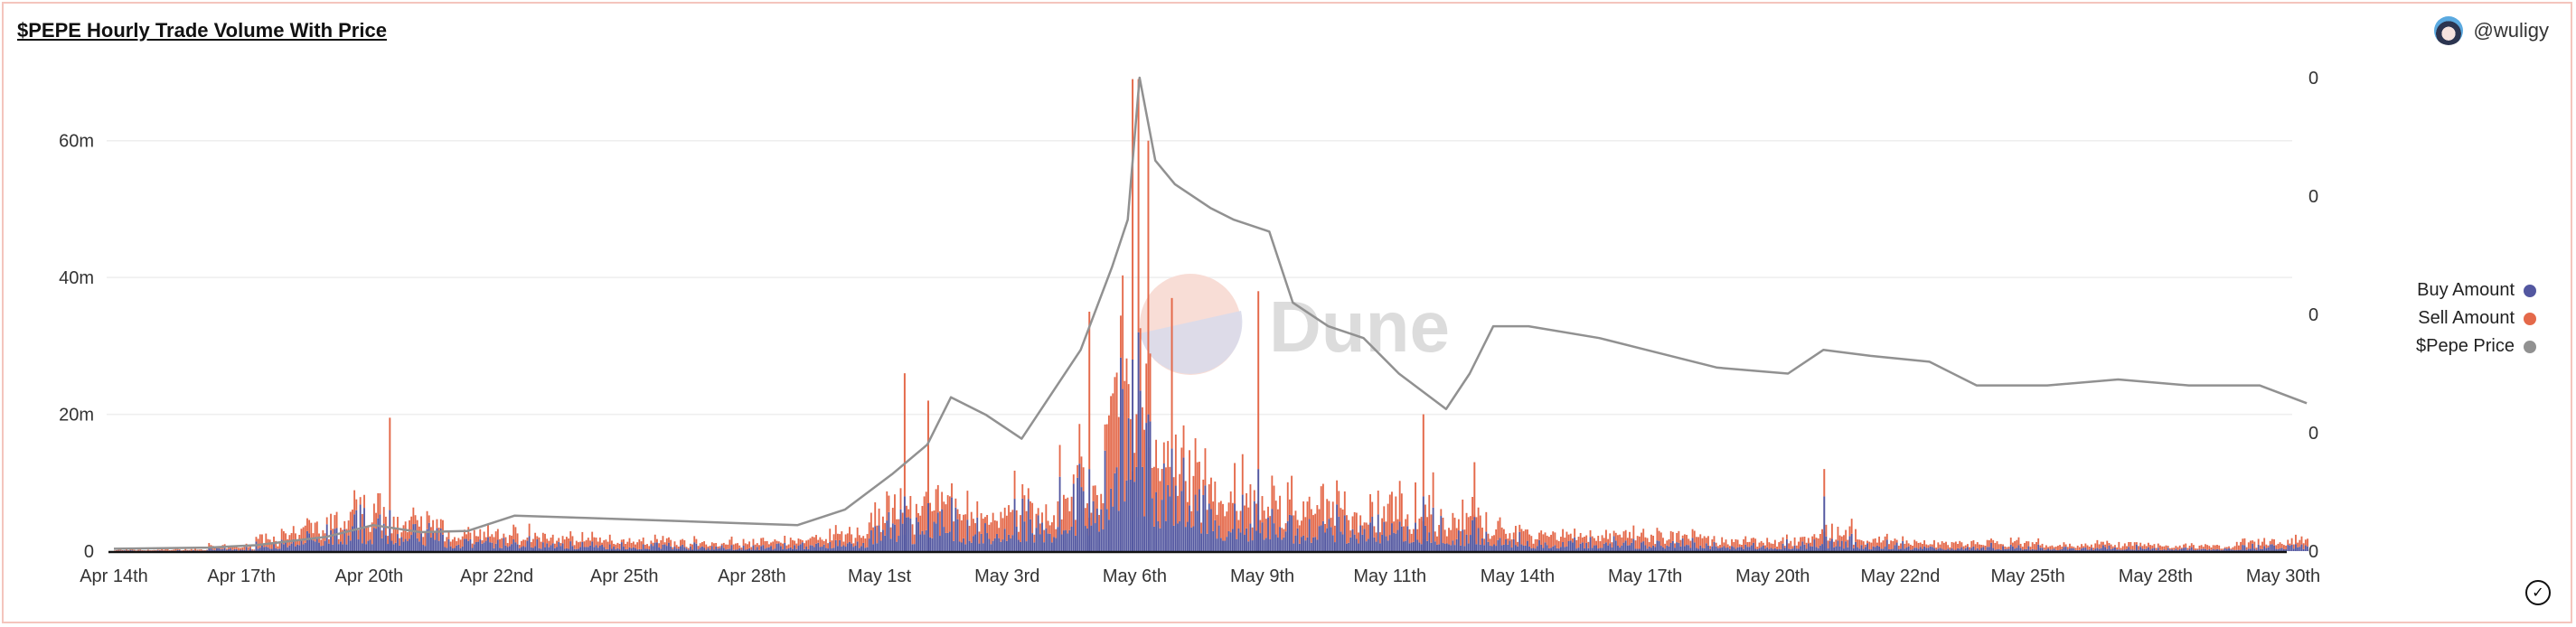 The height and width of the screenshot is (627, 2576). What do you see at coordinates (2491, 30) in the screenshot?
I see `author-badge: @wuligy` at bounding box center [2491, 30].